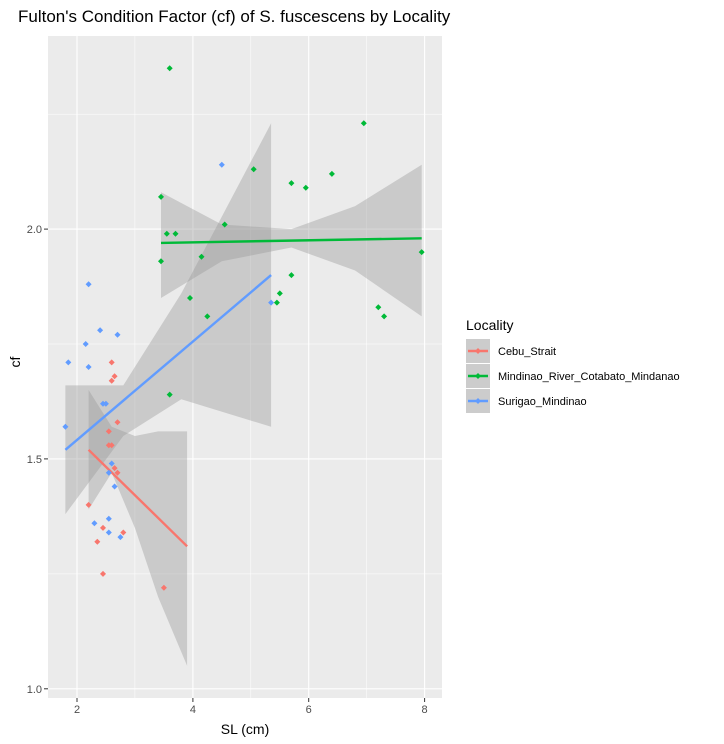 This screenshot has height=744, width=724. I want to click on legend-title: Locality, so click(489, 325).